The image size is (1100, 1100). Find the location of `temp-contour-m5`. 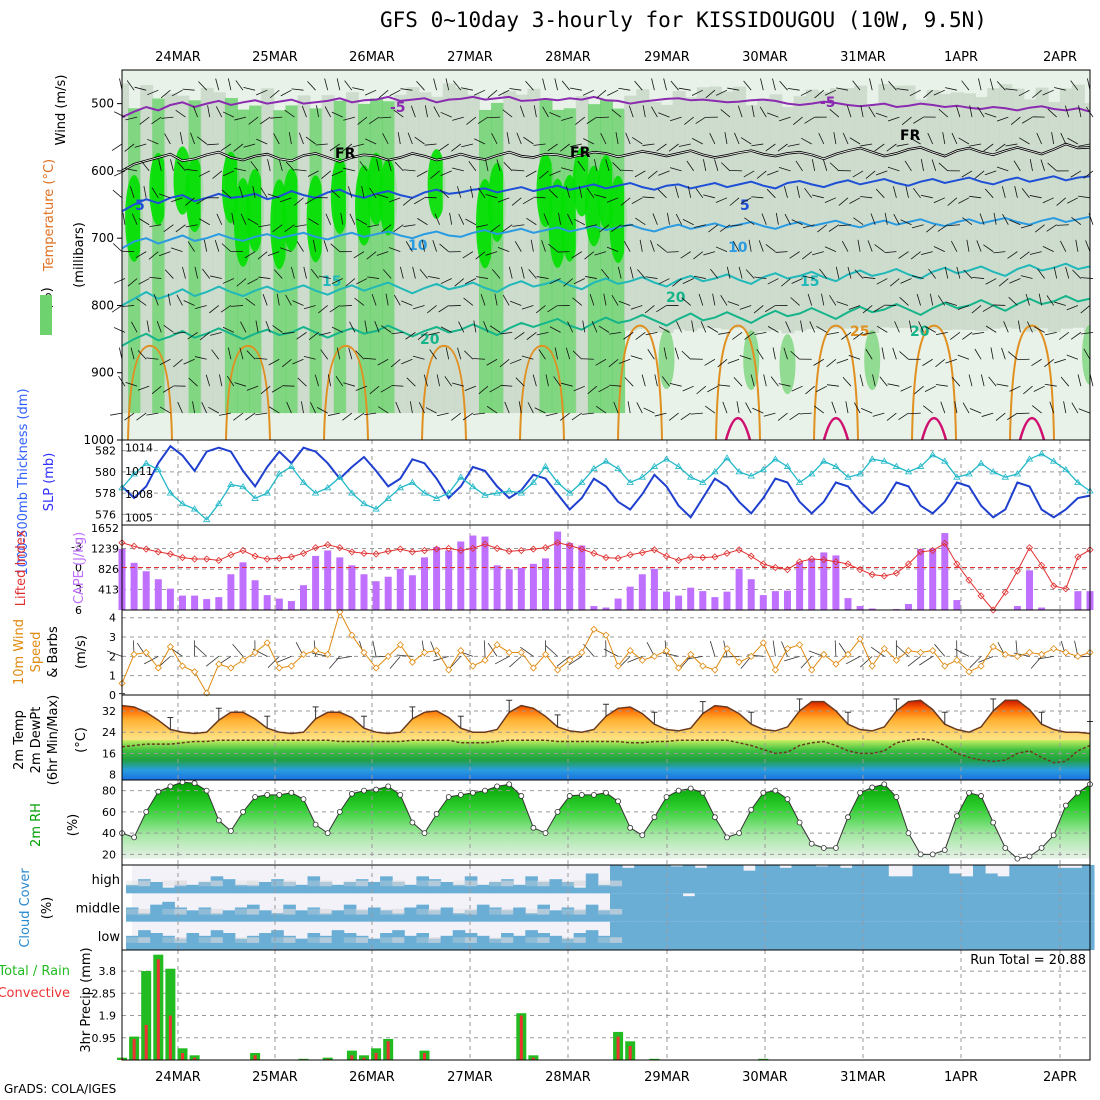

temp-contour-m5 is located at coordinates (606, 107).